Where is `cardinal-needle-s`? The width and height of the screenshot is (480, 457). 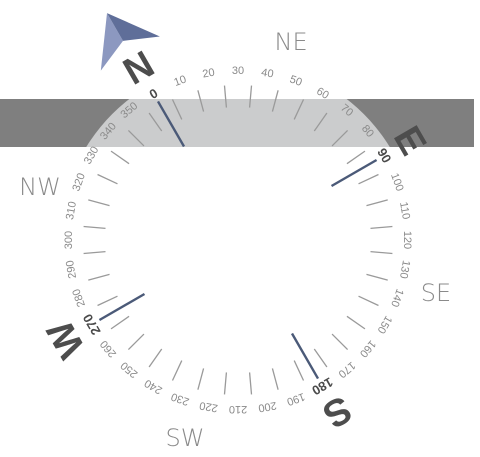 cardinal-needle-s is located at coordinates (305, 356).